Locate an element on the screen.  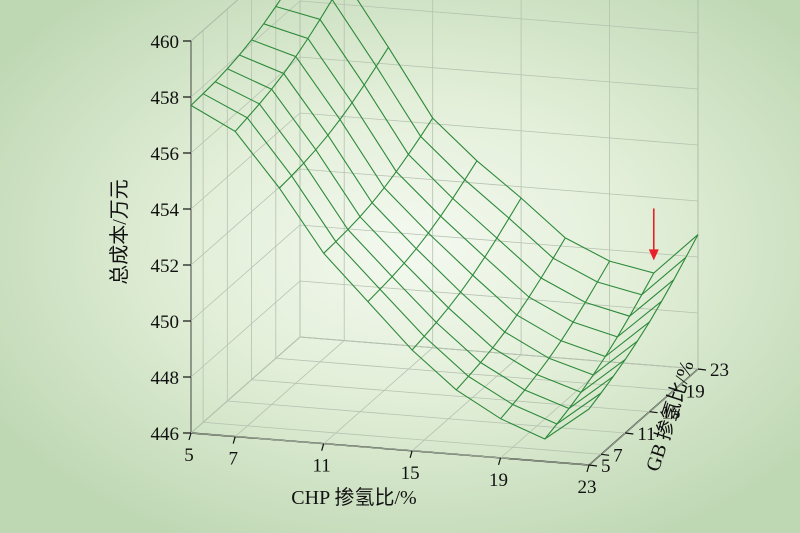
y-tick-label: 15 is located at coordinates (671, 413).